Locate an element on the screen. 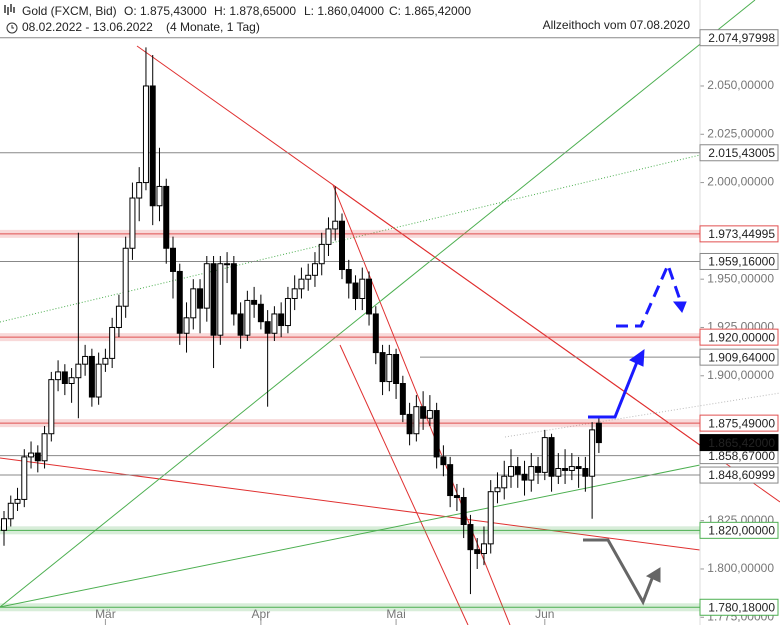 This screenshot has height=625, width=780. y-tick-label: 2.025,00000 is located at coordinates (740, 133).